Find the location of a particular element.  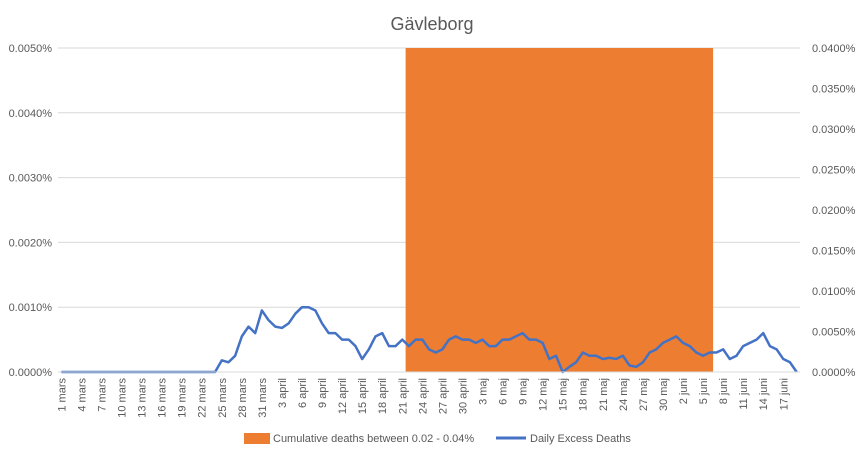

x-tick-label: 16 mars is located at coordinates (163, 398).